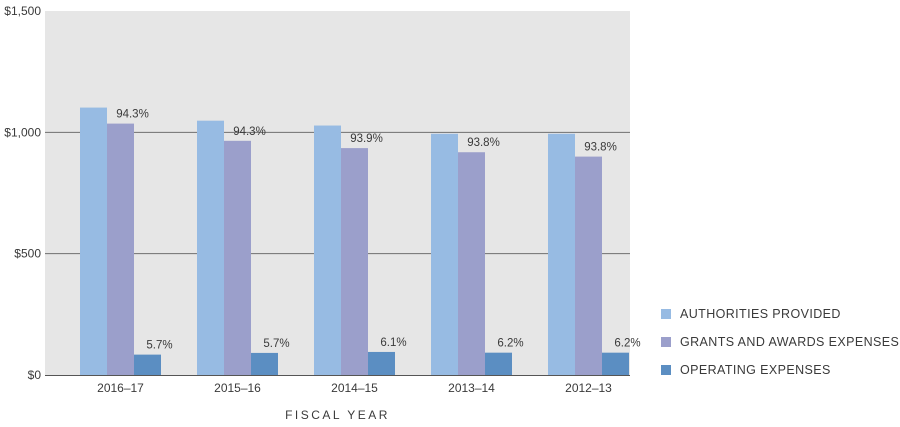 Image resolution: width=900 pixels, height=427 pixels. I want to click on legend-label-grants: GRANTS AND AWARDS EXPENSES, so click(790, 342).